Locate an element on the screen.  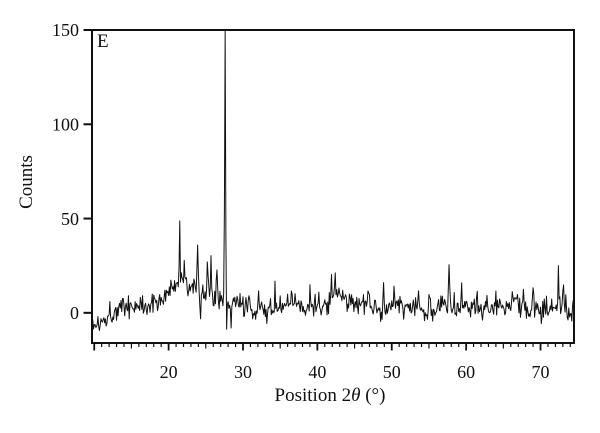
x-axis-title-text: Position 2 is located at coordinates (313, 395).